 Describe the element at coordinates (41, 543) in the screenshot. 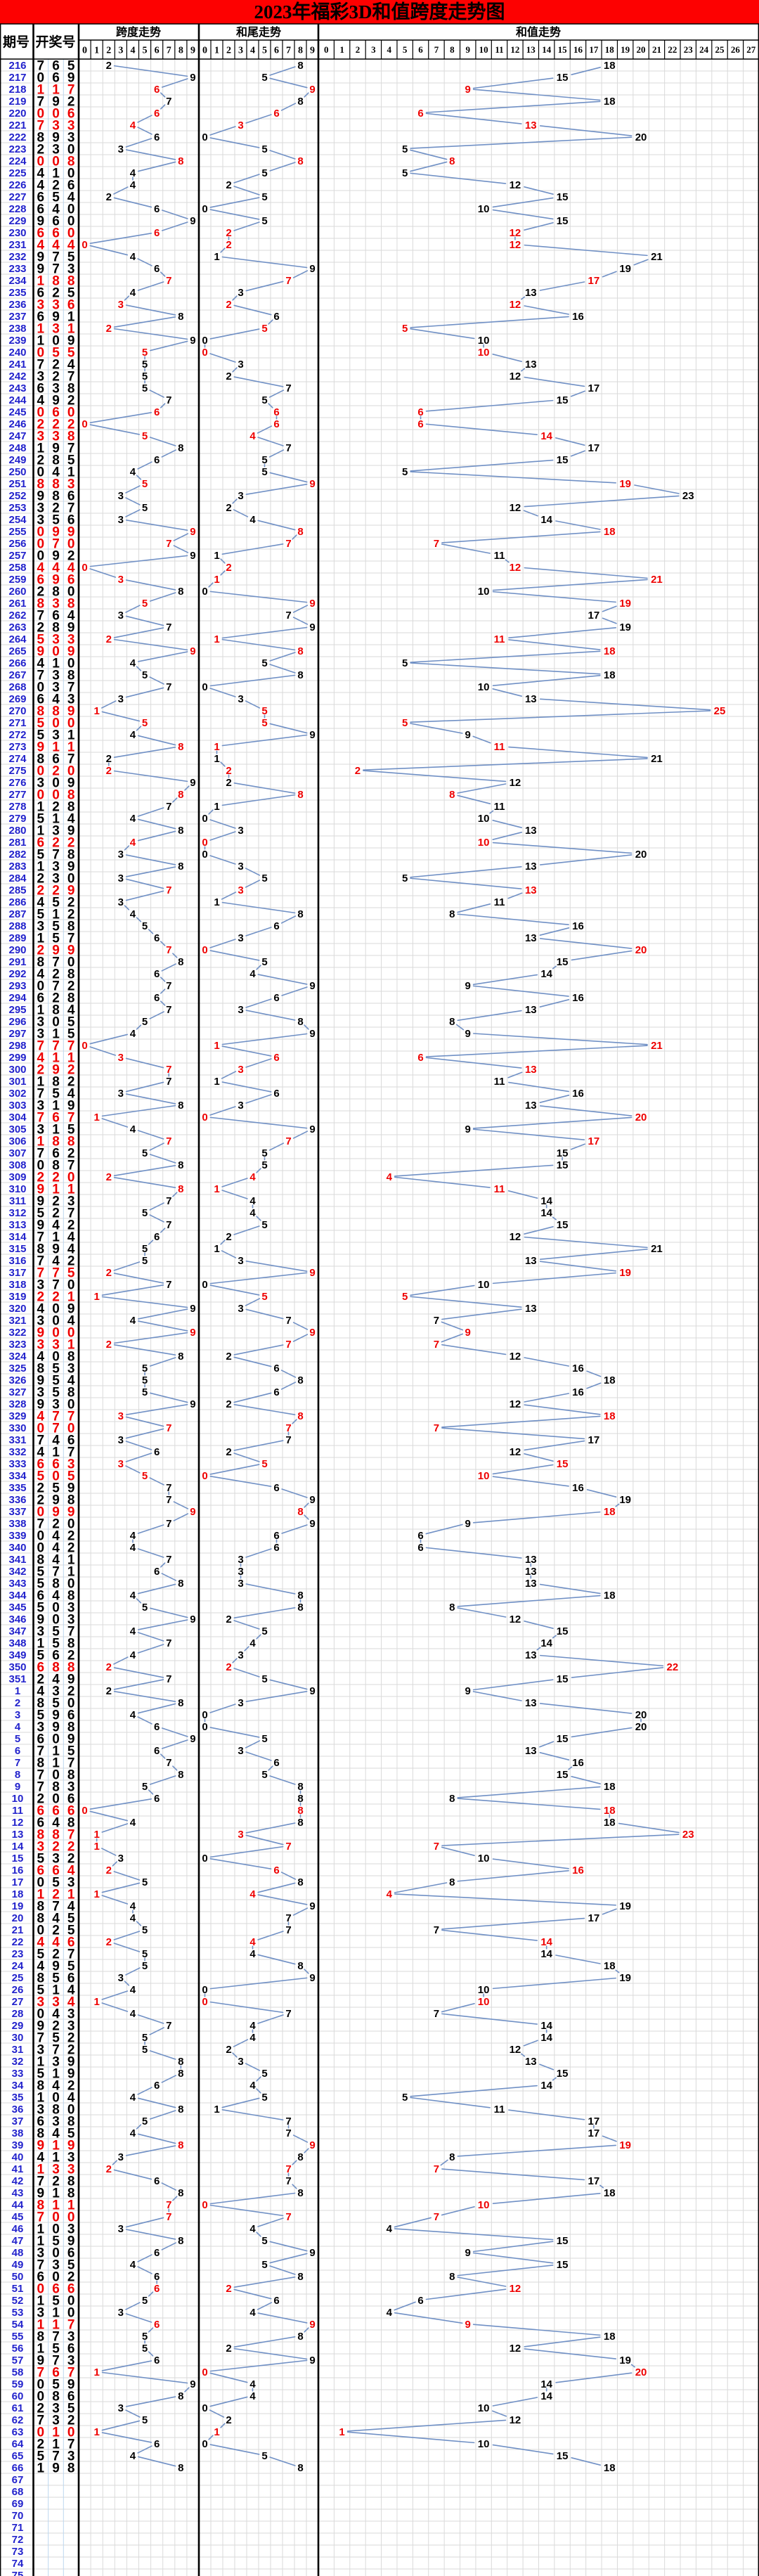

I see `table-row: 256 0 7 0` at that location.